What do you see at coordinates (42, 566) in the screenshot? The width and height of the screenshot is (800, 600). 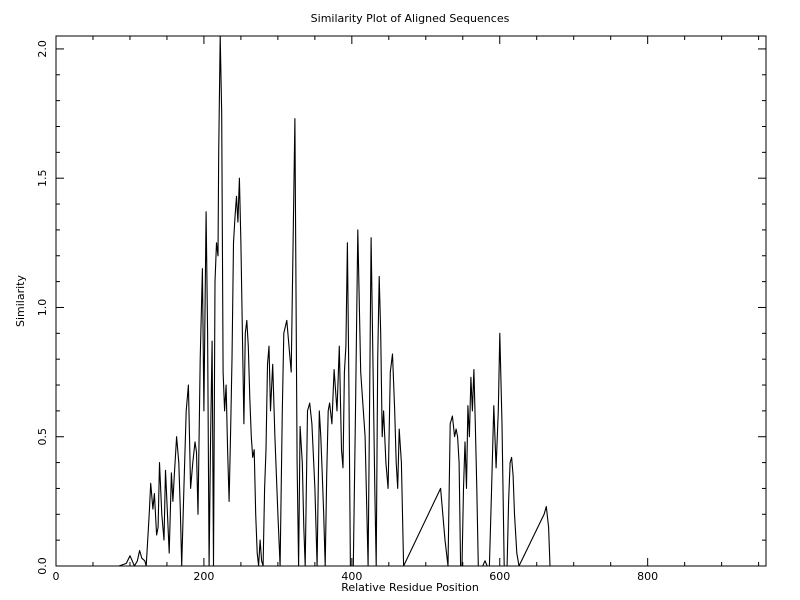 I see `y-tick-label: 0.0` at bounding box center [42, 566].